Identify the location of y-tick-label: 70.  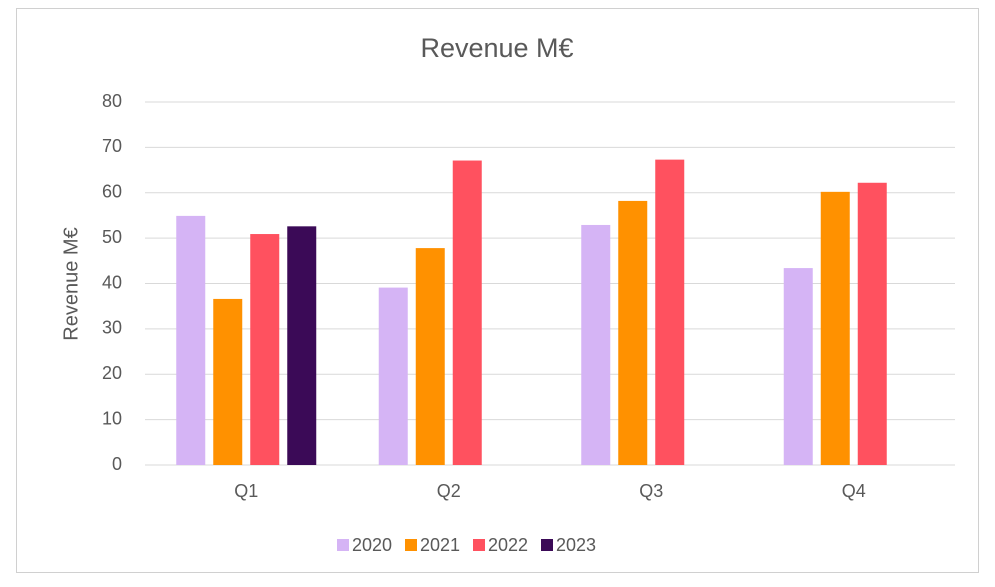
(112, 146).